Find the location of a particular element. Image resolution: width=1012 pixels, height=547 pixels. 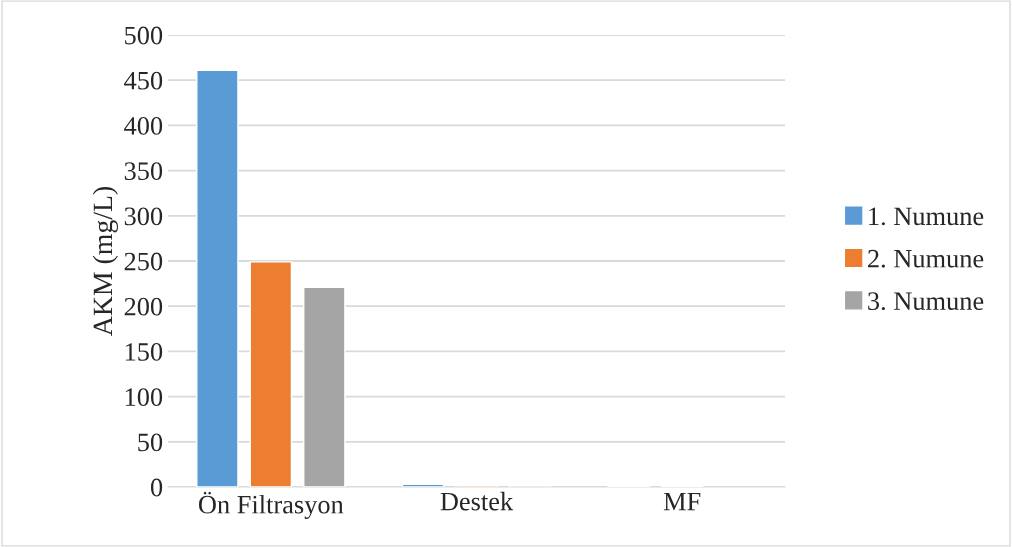

x-tick-label: Ön Filtrasyon is located at coordinates (271, 505).